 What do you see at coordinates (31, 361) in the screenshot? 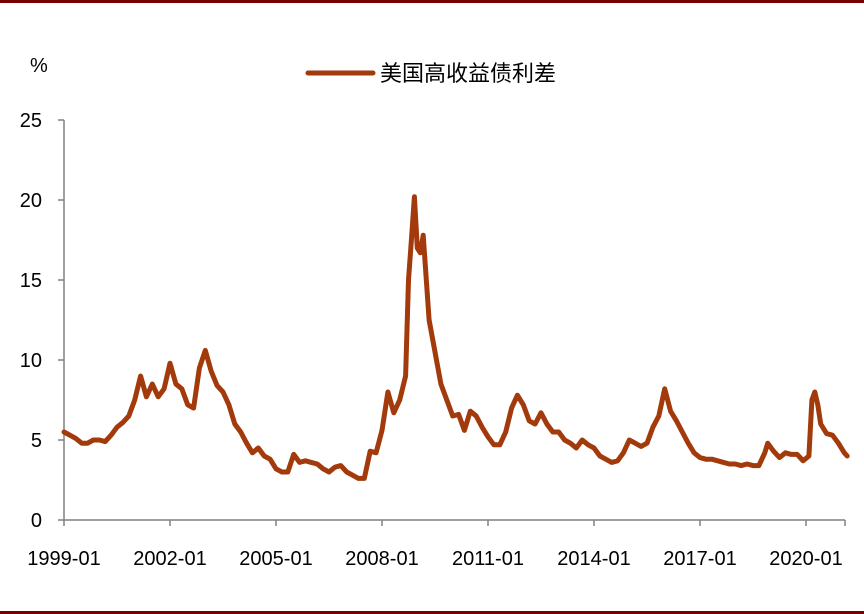
I see `y-tick-label: 10` at bounding box center [31, 361].